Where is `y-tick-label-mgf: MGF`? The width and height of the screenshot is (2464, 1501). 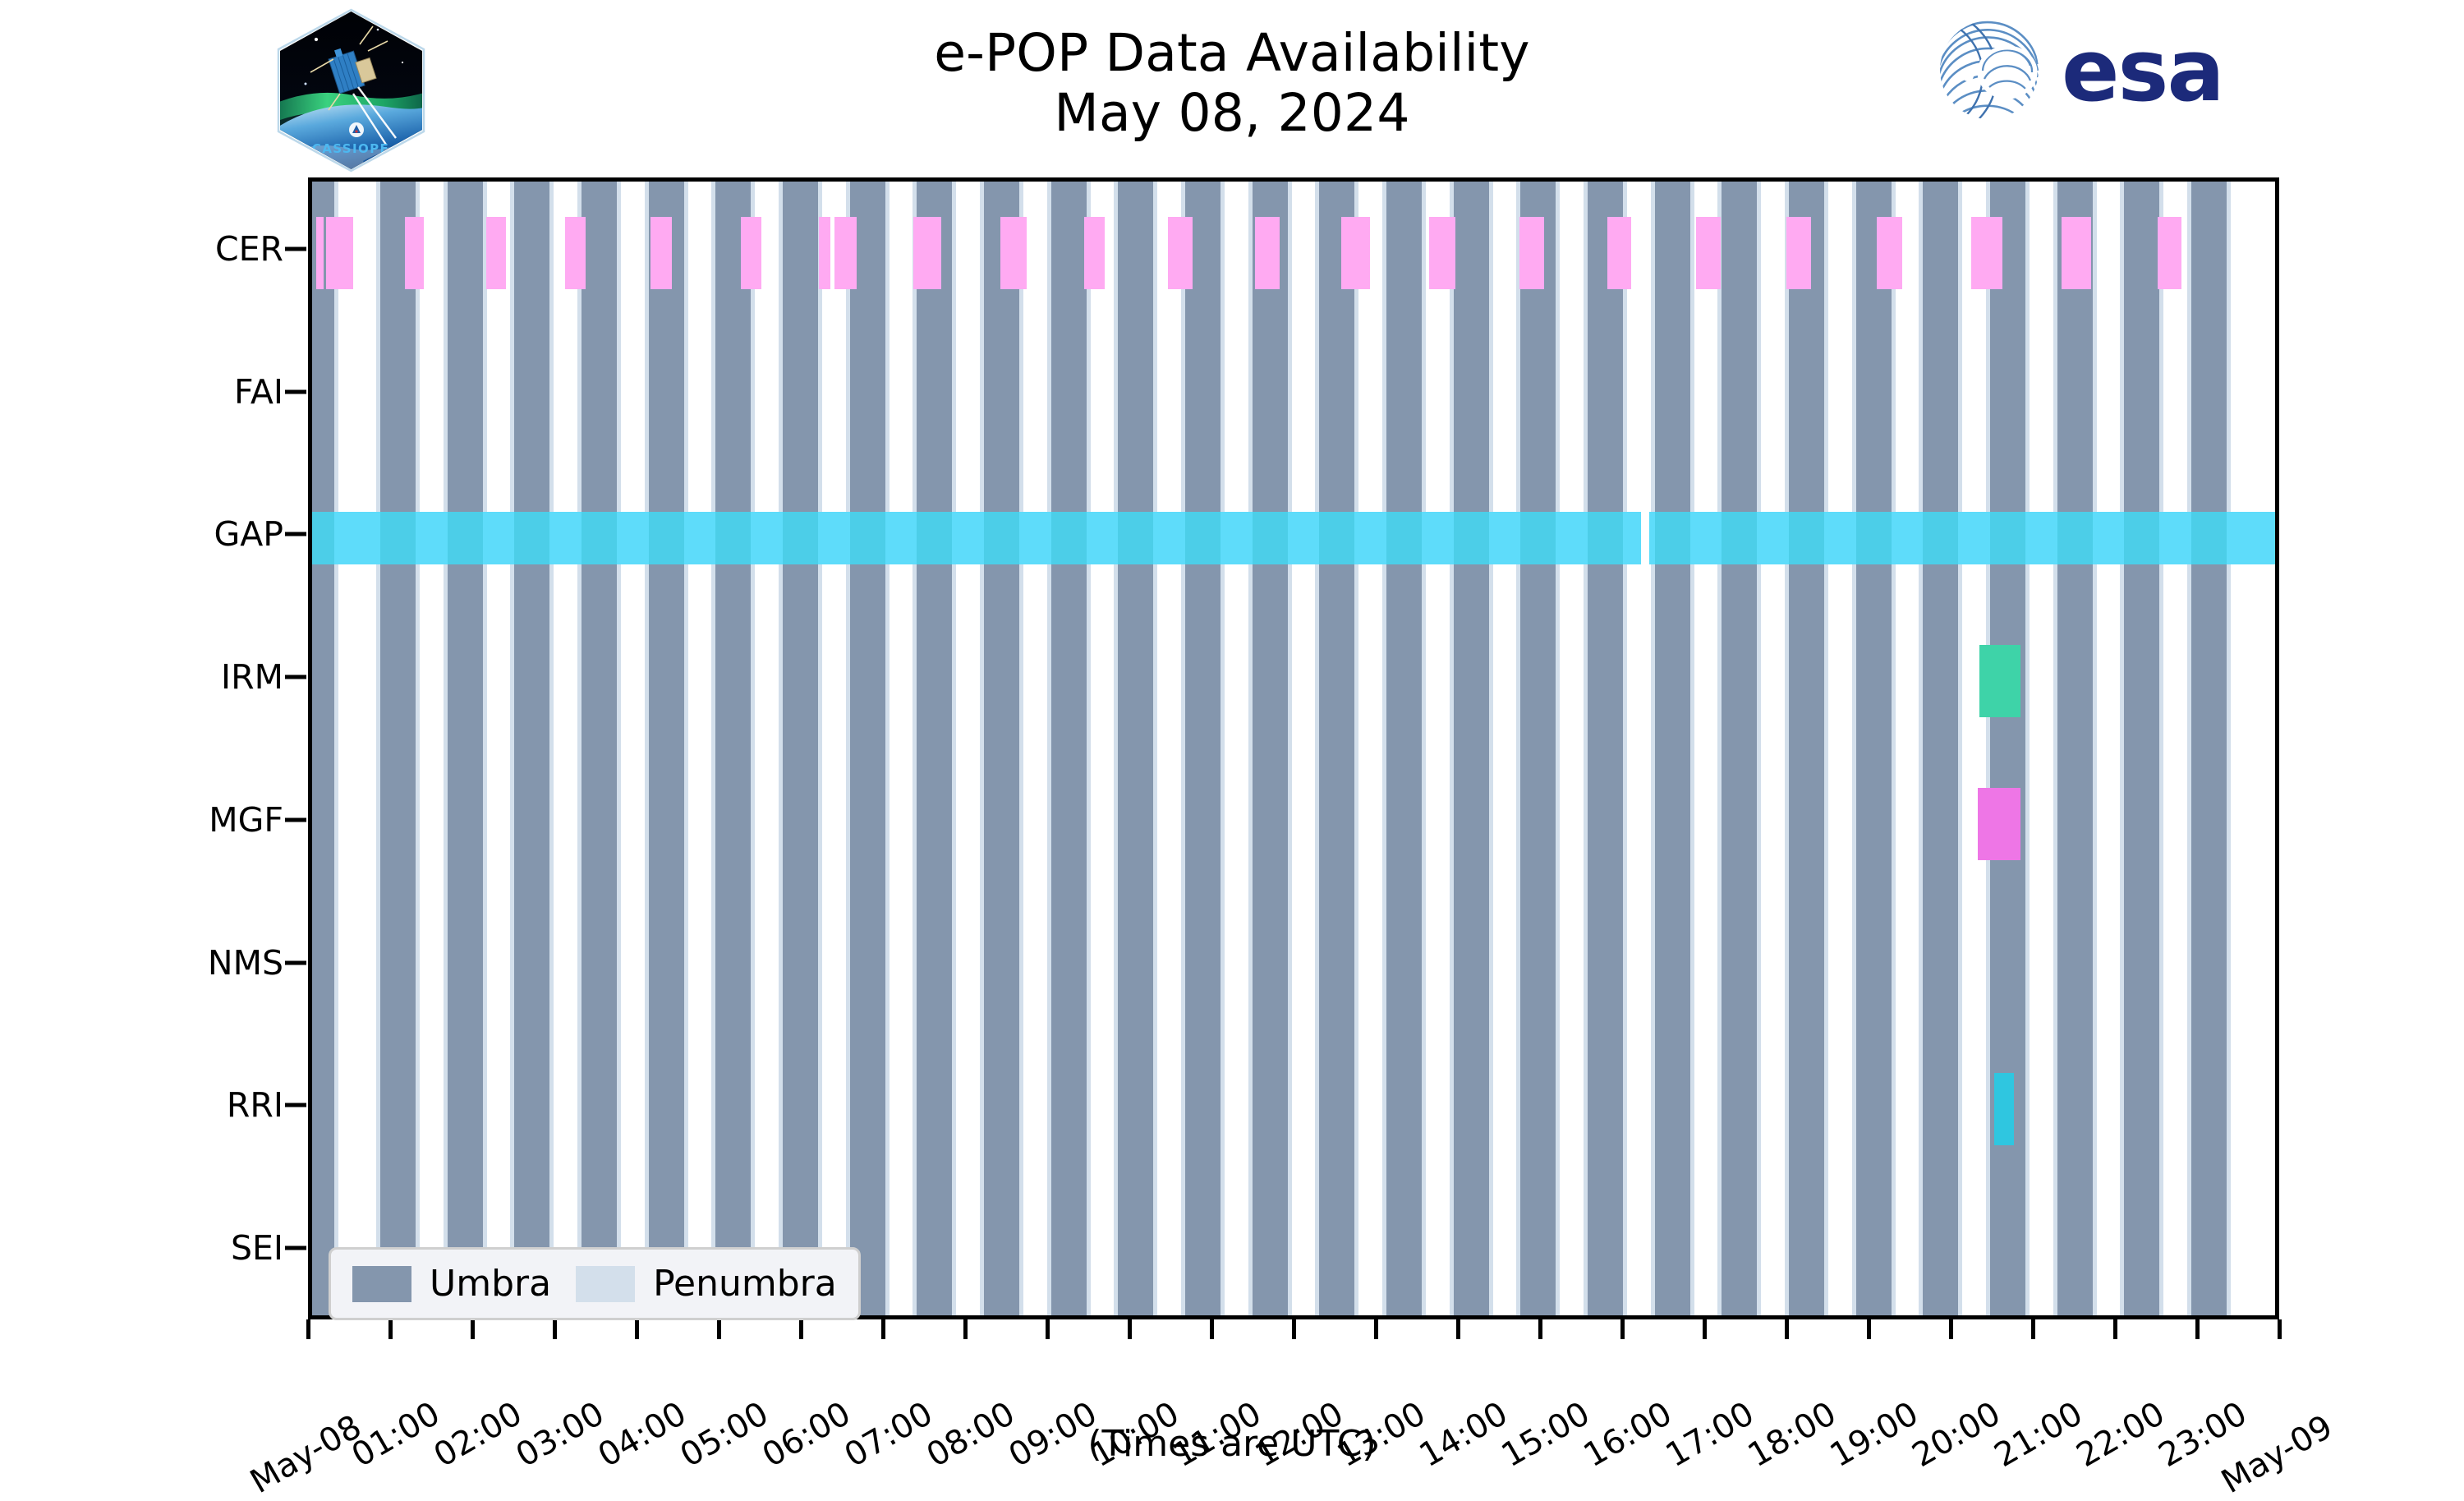
y-tick-label-mgf: MGF is located at coordinates (246, 819).